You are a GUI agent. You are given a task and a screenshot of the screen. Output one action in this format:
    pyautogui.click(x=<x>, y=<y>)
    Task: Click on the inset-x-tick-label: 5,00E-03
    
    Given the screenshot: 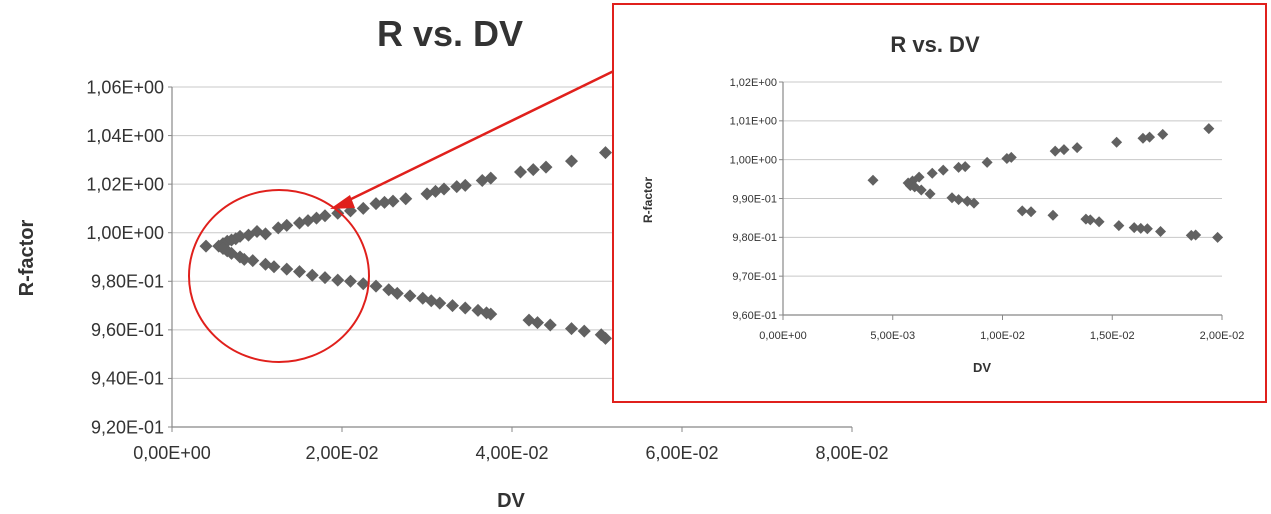 What is the action you would take?
    pyautogui.click(x=892, y=336)
    